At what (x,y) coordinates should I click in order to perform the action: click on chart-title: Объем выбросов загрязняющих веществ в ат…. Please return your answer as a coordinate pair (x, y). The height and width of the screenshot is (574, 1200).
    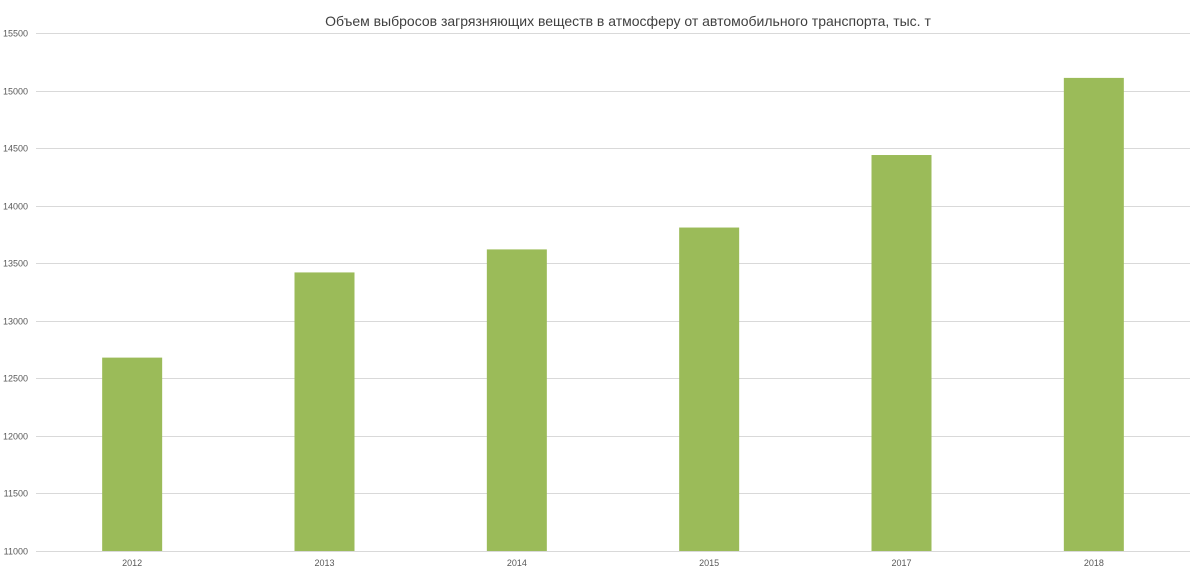
    Looking at the image, I should click on (628, 21).